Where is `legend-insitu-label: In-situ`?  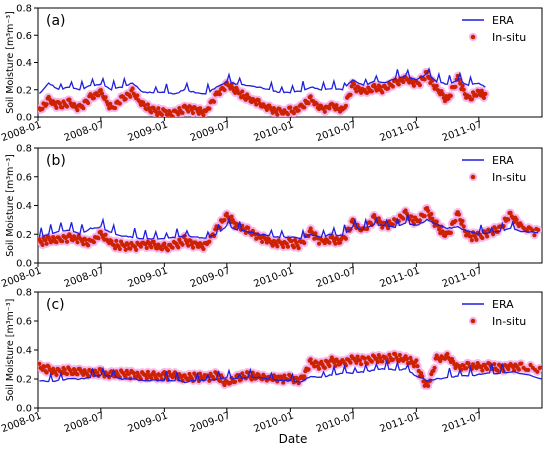
legend-insitu-label: In-situ is located at coordinates (509, 177).